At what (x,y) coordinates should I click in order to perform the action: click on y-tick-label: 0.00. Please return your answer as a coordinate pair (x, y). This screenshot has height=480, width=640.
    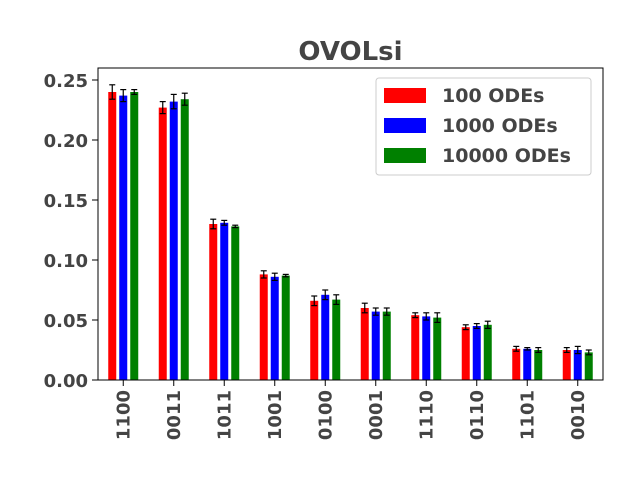
    Looking at the image, I should click on (66, 381).